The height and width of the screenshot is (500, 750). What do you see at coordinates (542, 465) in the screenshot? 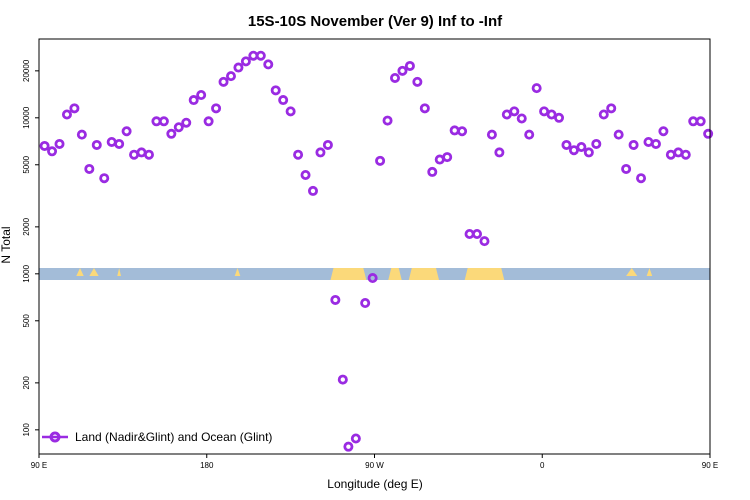
I see `x-tick-label: 0` at bounding box center [542, 465].